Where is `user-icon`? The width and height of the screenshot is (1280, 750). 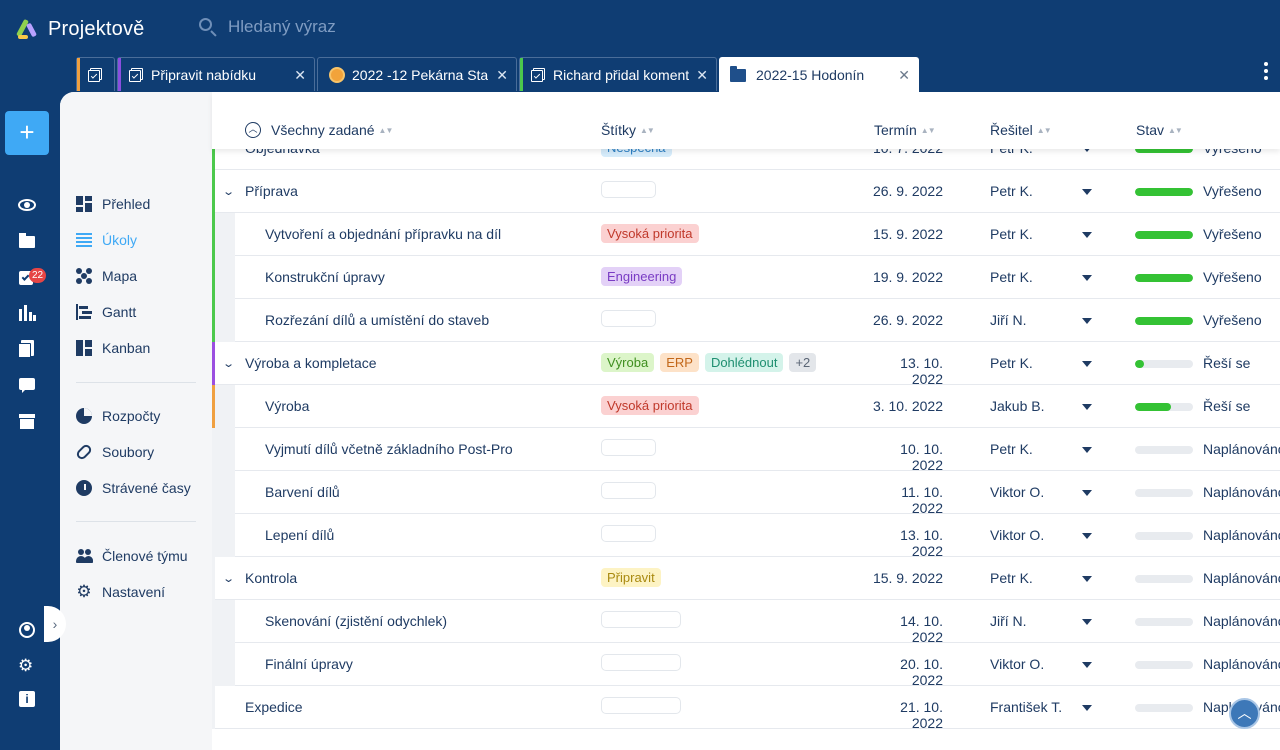 user-icon is located at coordinates (27, 630).